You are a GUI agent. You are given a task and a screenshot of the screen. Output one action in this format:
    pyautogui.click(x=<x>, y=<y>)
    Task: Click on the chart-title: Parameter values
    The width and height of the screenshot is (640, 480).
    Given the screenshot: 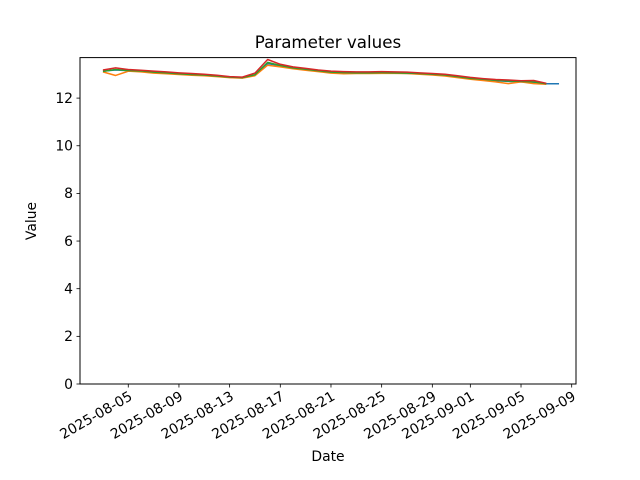 What is the action you would take?
    pyautogui.click(x=328, y=42)
    